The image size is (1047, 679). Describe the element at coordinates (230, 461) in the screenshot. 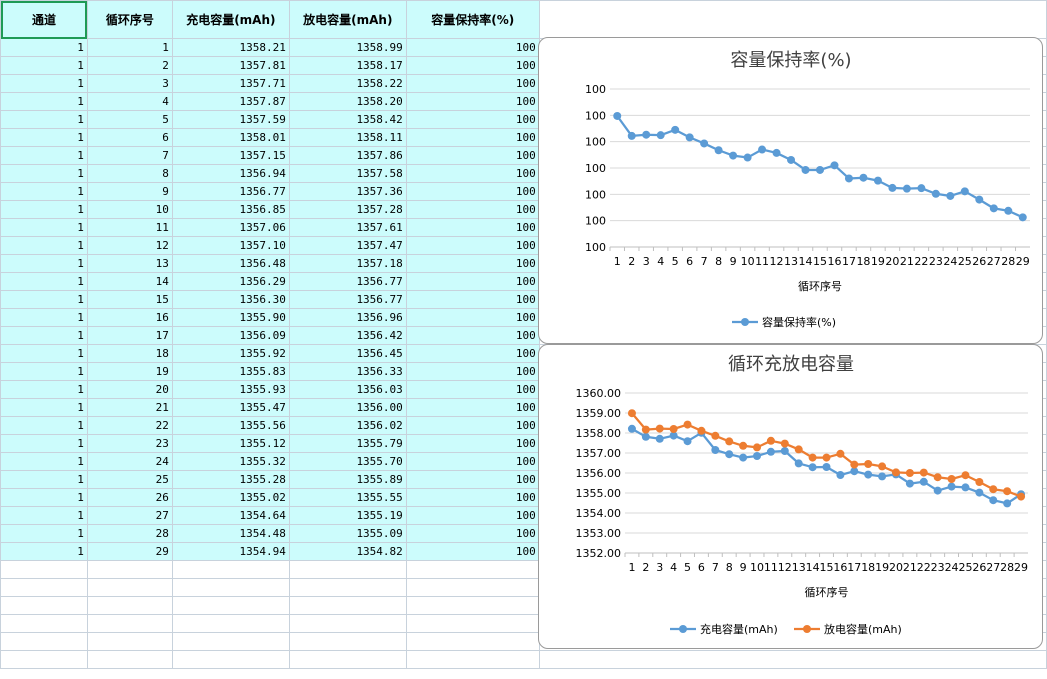

I see `cell-charge: 1355.32` at that location.